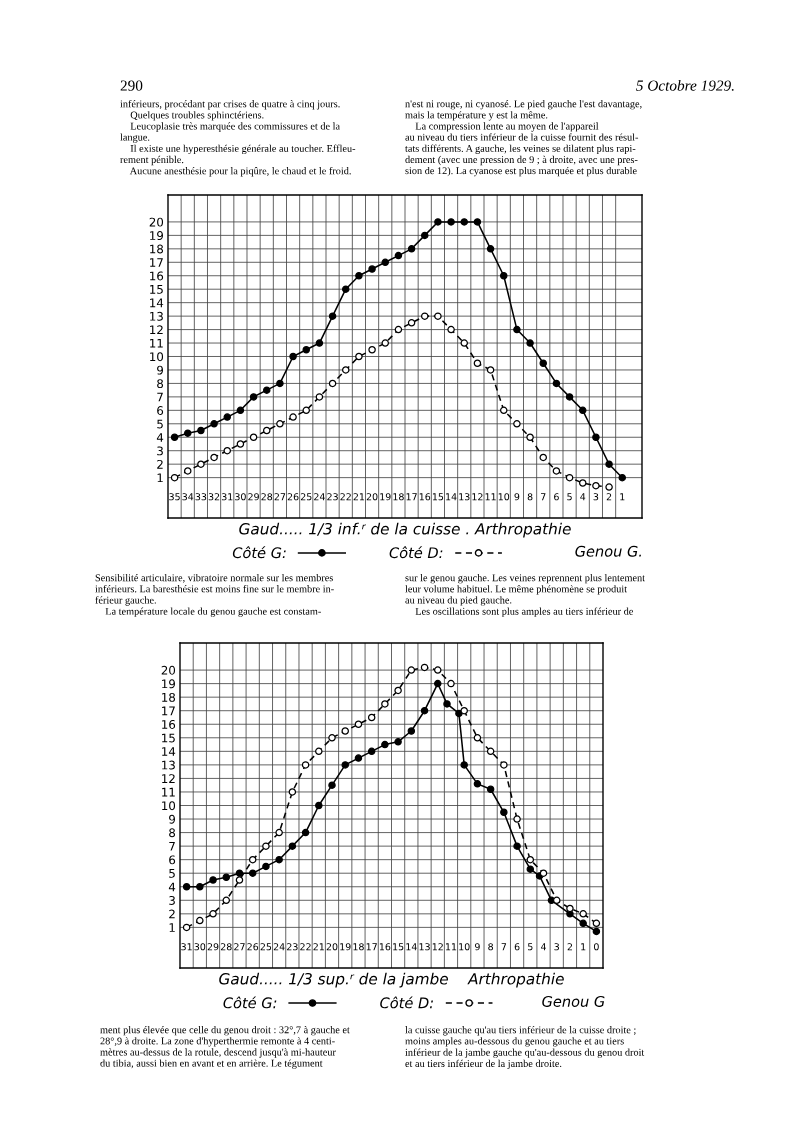 This screenshot has width=800, height=1146. What do you see at coordinates (530, 497) in the screenshot?
I see `x-tick-label: 8` at bounding box center [530, 497].